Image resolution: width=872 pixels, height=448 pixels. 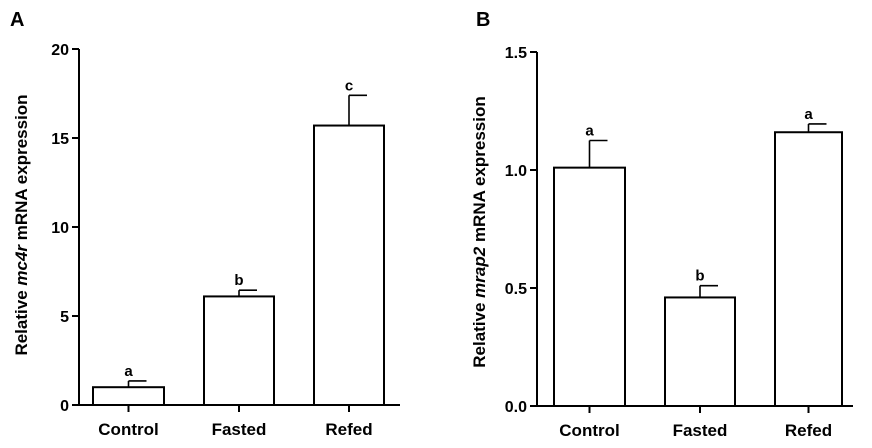 I want to click on bar-refed-a, so click(x=349, y=265).